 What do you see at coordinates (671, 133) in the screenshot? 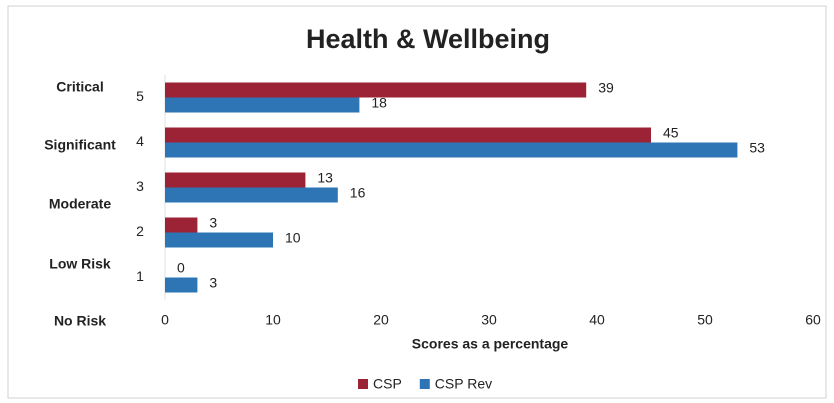
I see `data-label: 45` at bounding box center [671, 133].